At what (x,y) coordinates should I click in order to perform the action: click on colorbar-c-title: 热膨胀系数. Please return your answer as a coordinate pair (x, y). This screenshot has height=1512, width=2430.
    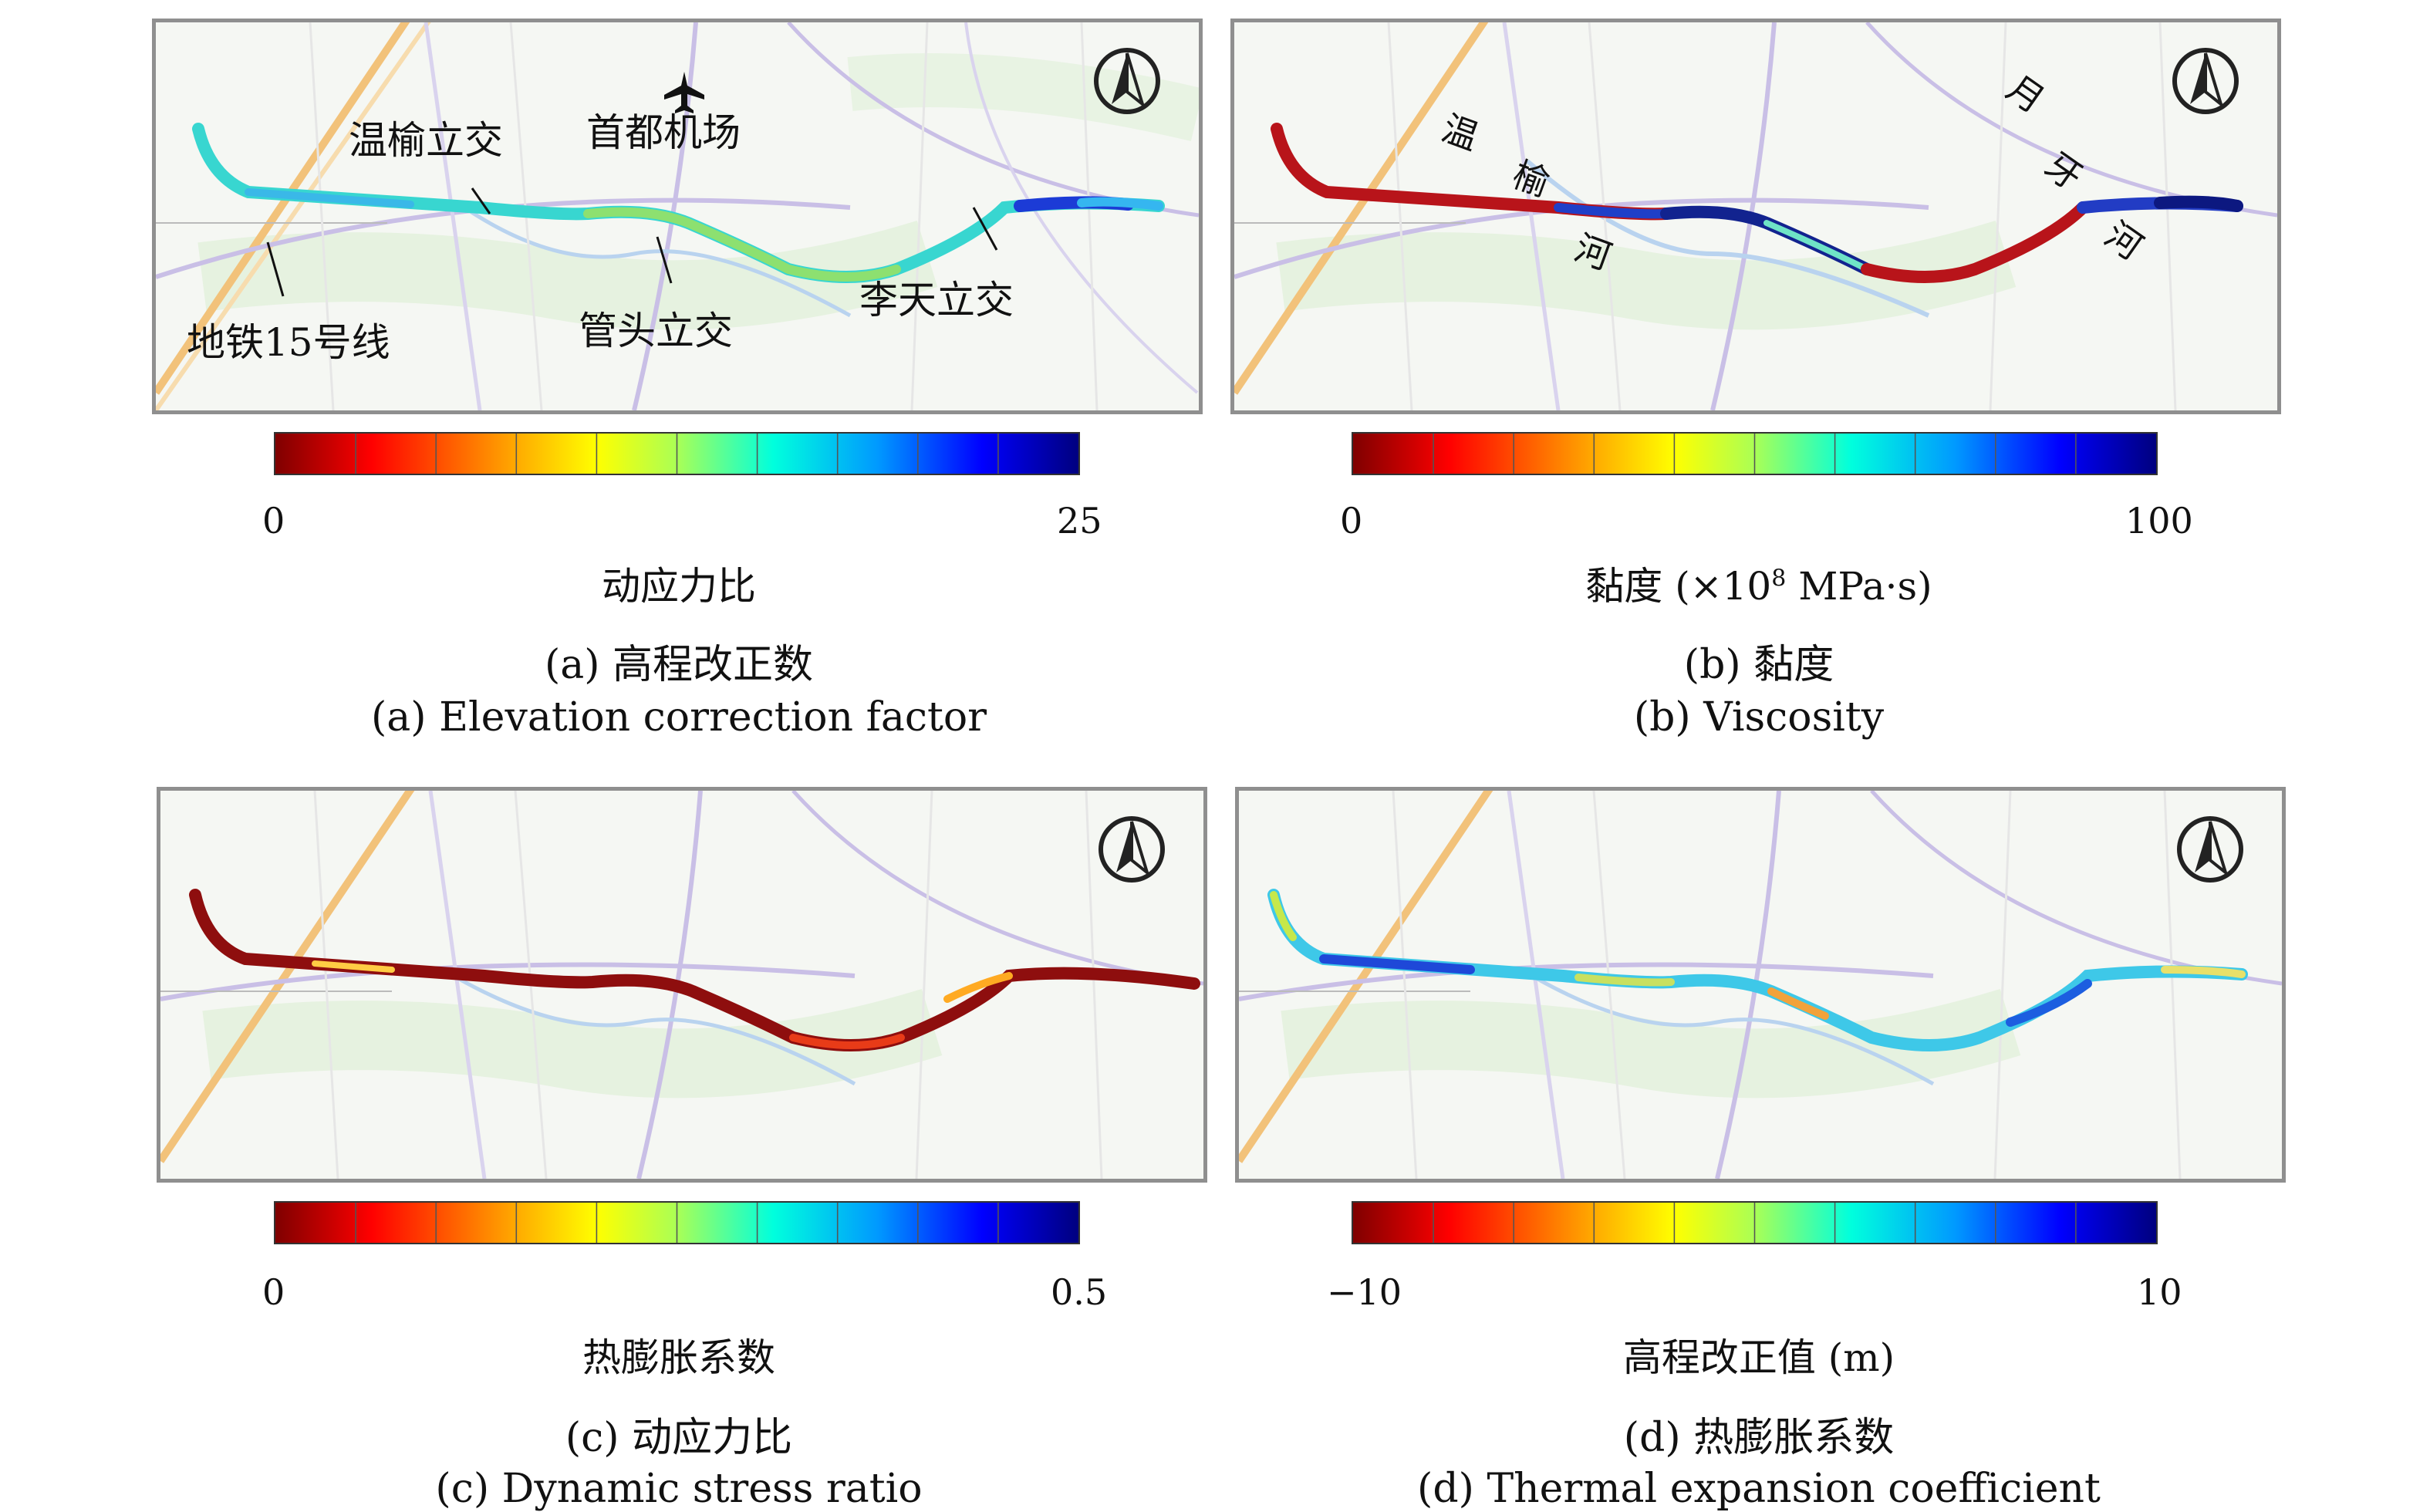
    Looking at the image, I should click on (678, 1357).